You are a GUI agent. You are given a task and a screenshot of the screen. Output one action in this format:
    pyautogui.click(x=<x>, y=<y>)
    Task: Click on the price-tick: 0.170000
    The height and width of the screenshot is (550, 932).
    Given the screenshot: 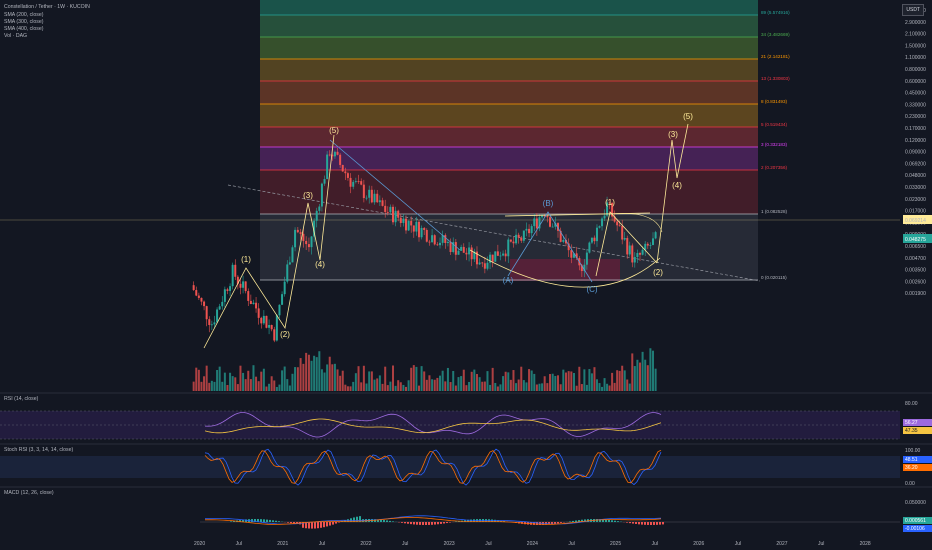 What is the action you would take?
    pyautogui.click(x=915, y=129)
    